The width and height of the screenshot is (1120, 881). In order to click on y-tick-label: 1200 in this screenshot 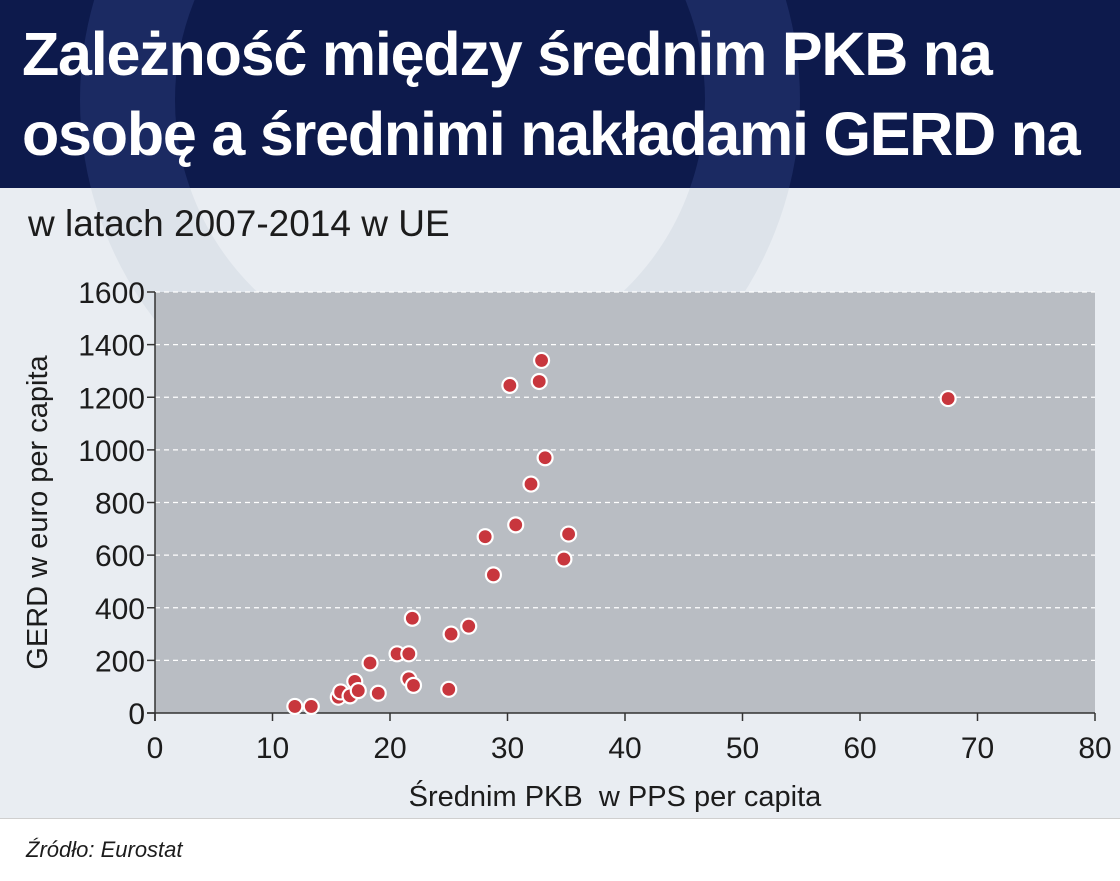, I will do `click(111, 398)`.